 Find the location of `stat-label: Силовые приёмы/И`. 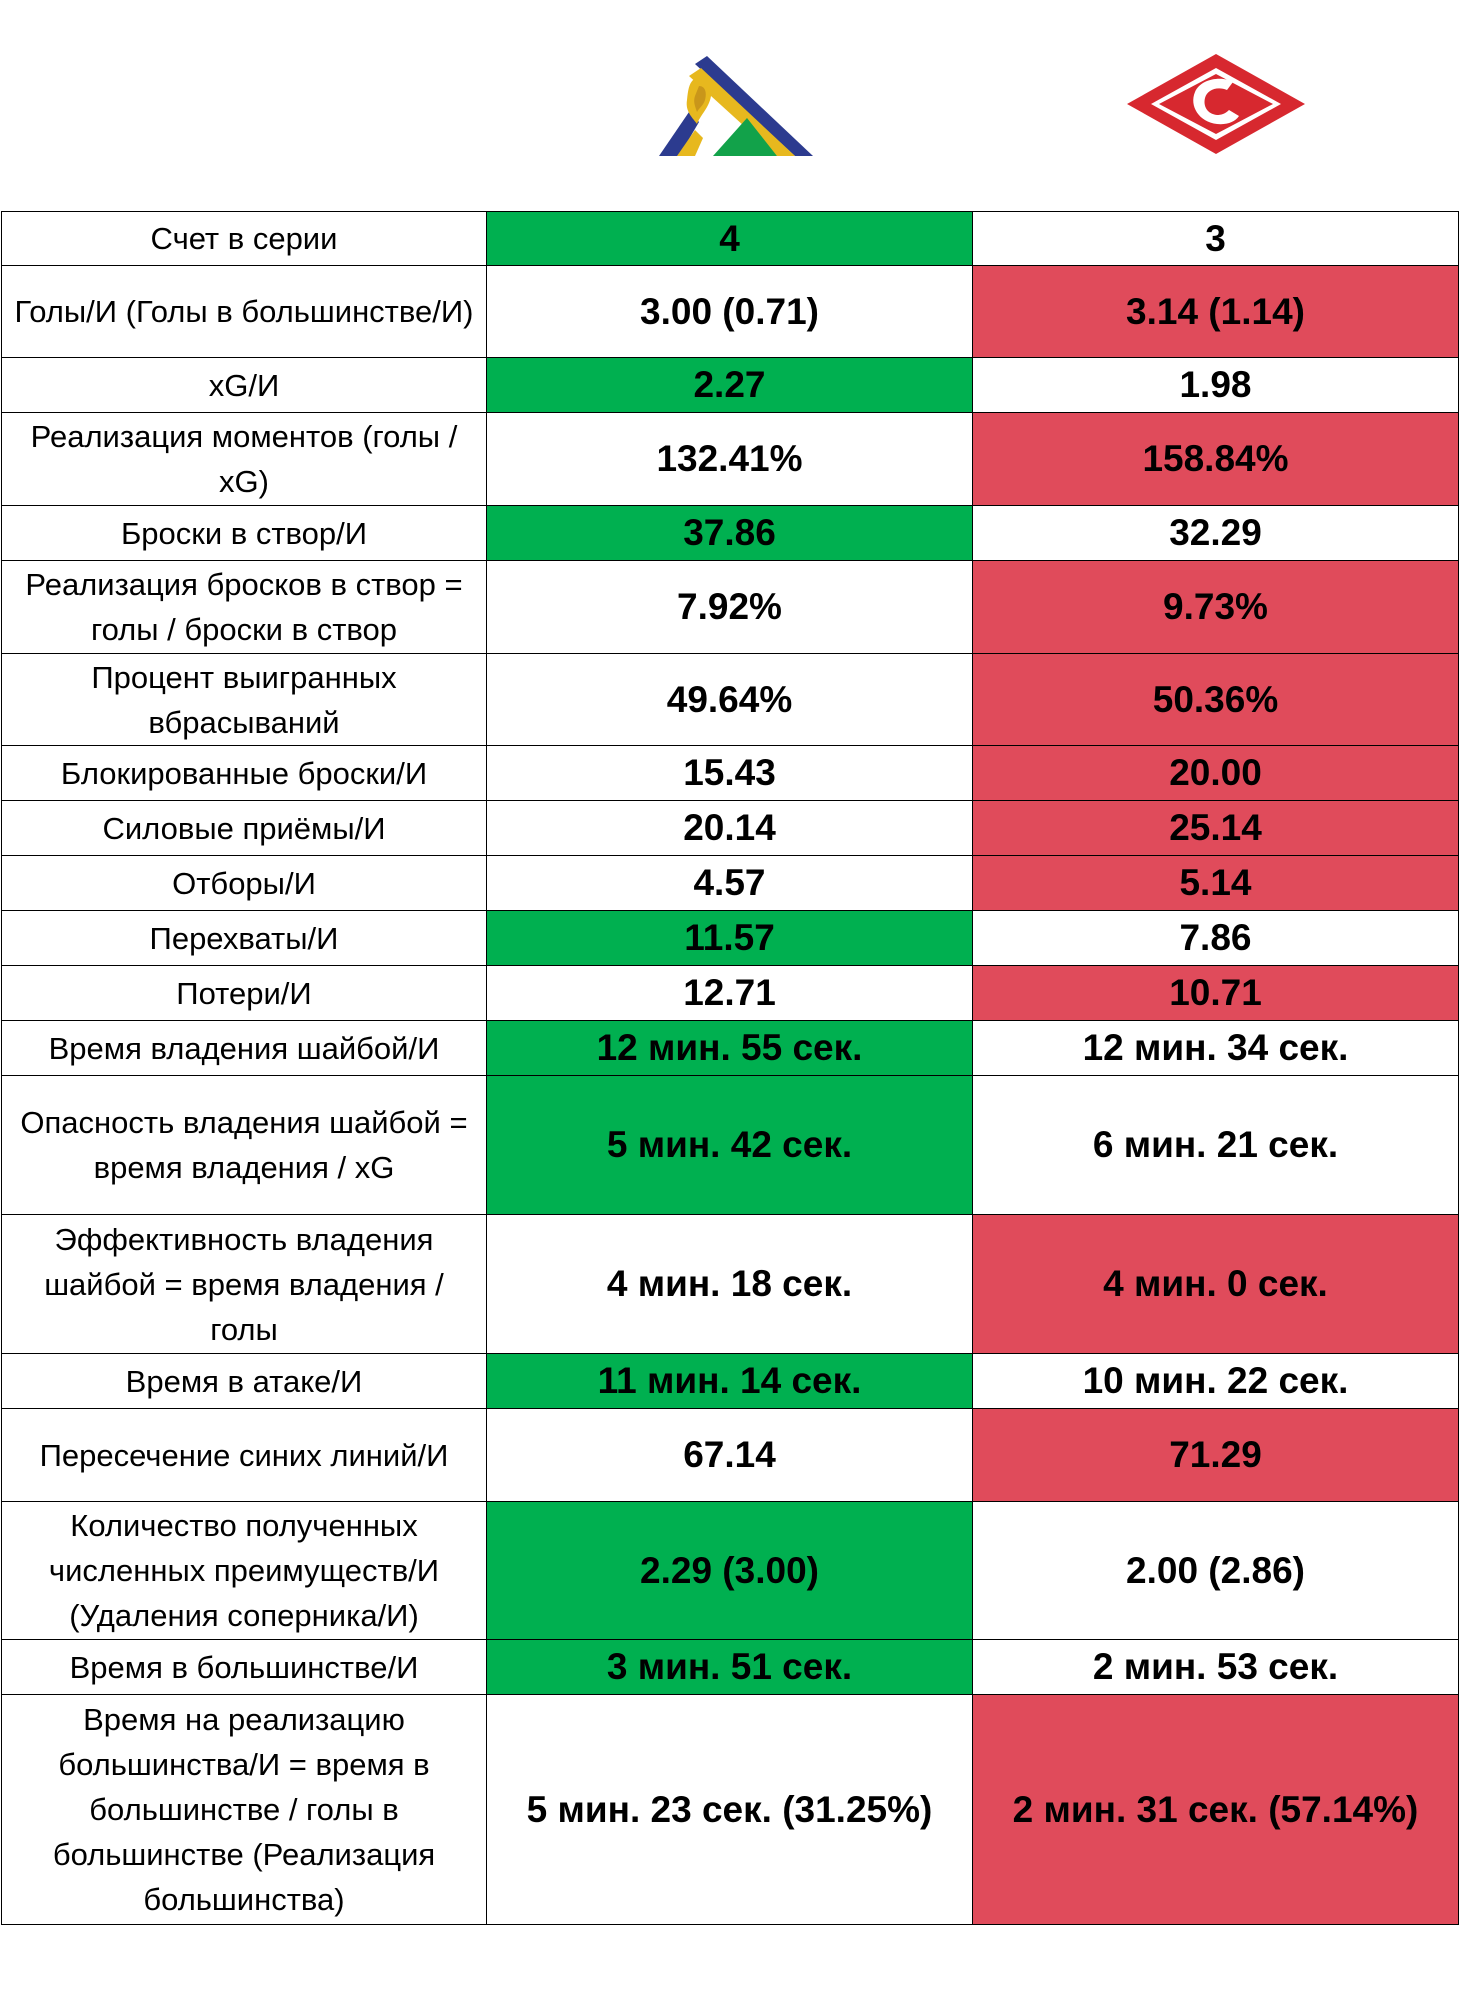

stat-label: Силовые приёмы/И is located at coordinates (244, 828).